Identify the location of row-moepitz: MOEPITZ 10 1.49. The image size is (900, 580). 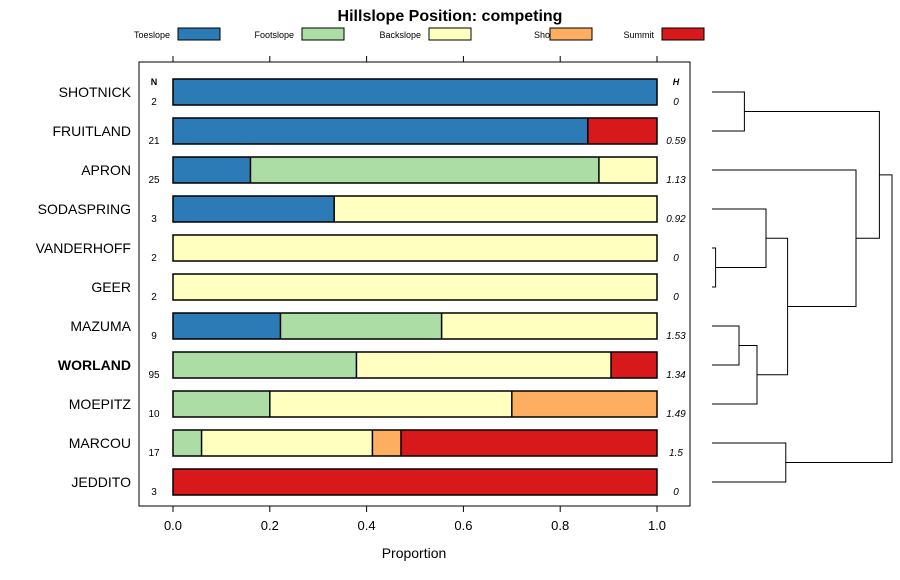
(377, 405).